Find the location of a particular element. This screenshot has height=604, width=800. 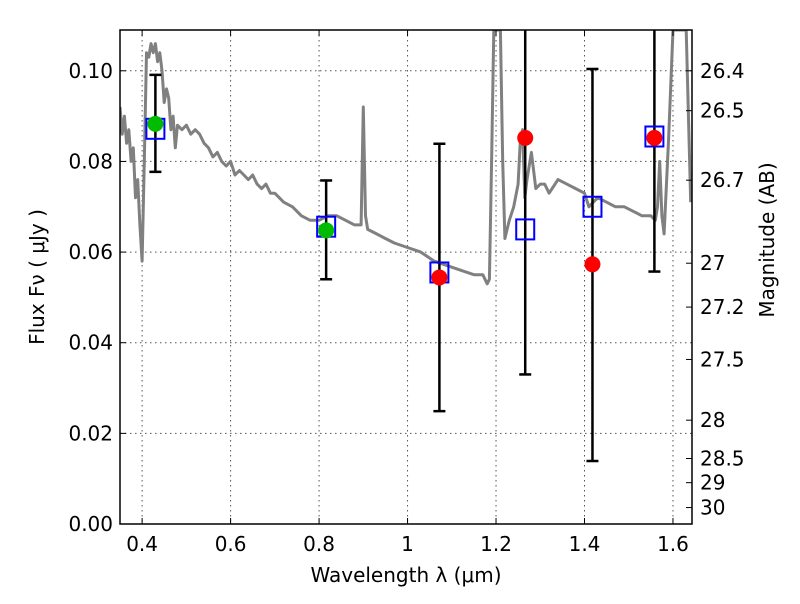

errorbar is located at coordinates (525, 203).